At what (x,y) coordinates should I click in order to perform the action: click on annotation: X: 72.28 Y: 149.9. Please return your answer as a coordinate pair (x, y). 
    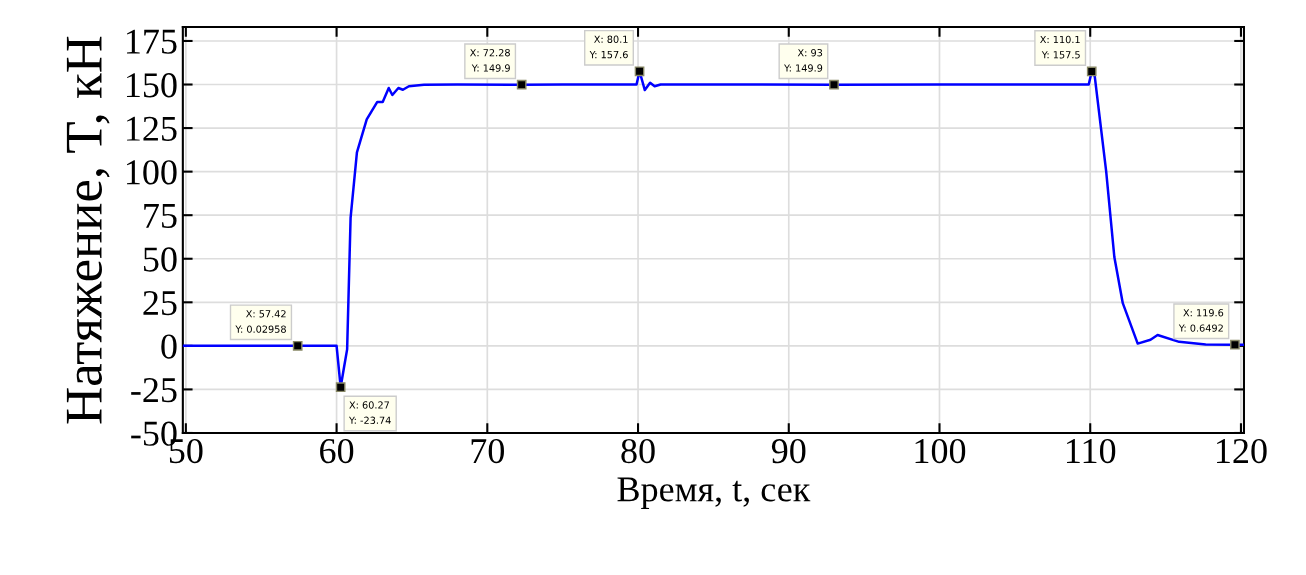
    Looking at the image, I should click on (490, 60).